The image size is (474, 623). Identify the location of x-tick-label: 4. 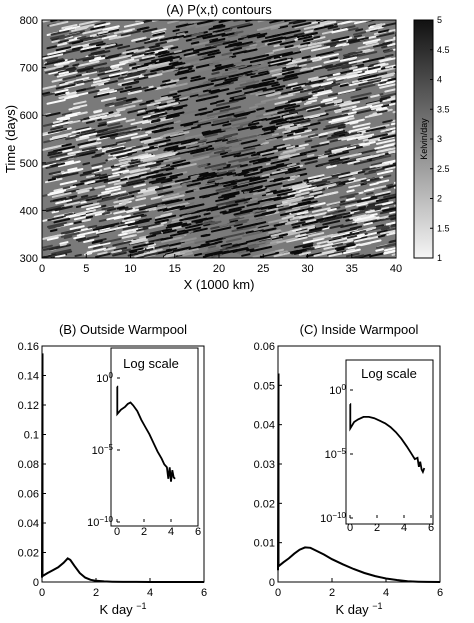
(150, 593).